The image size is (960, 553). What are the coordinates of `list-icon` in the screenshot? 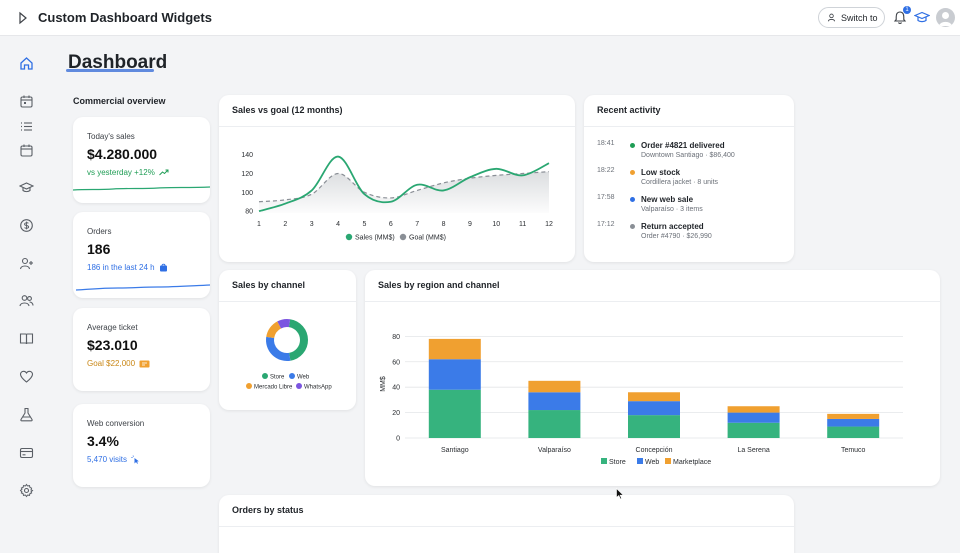 It's located at (26, 126).